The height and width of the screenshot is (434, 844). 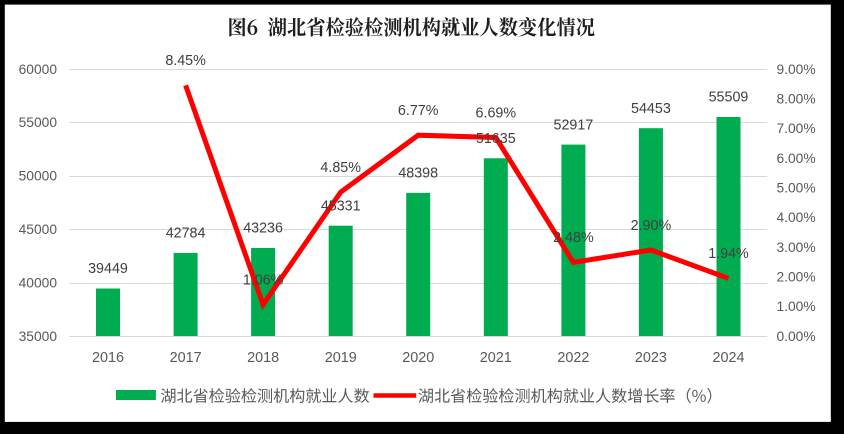 I want to click on svg-text: 3.00%, so click(x=796, y=247).